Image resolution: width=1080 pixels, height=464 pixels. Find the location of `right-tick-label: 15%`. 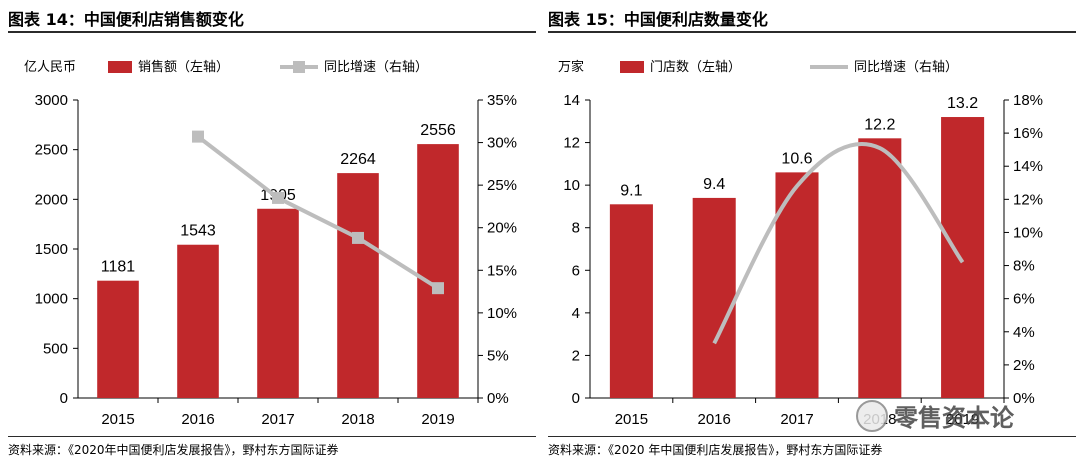

right-tick-label: 15% is located at coordinates (502, 270).